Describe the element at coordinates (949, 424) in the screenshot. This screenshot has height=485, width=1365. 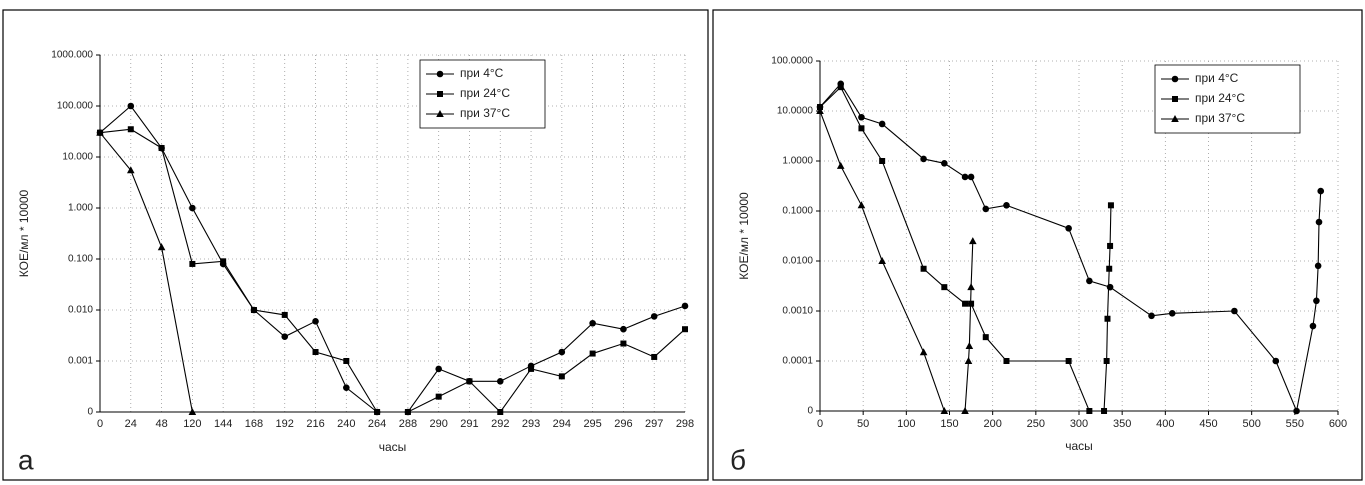
I see `x-tick-label: 150` at that location.